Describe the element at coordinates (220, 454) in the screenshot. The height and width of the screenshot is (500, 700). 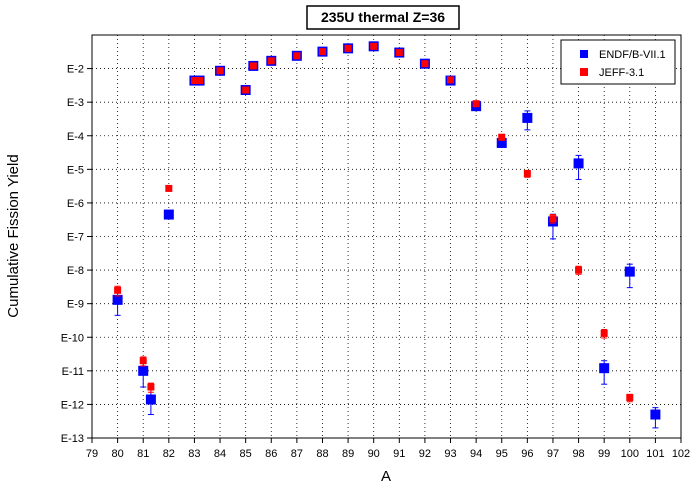
I see `x-tick-label: 84` at that location.